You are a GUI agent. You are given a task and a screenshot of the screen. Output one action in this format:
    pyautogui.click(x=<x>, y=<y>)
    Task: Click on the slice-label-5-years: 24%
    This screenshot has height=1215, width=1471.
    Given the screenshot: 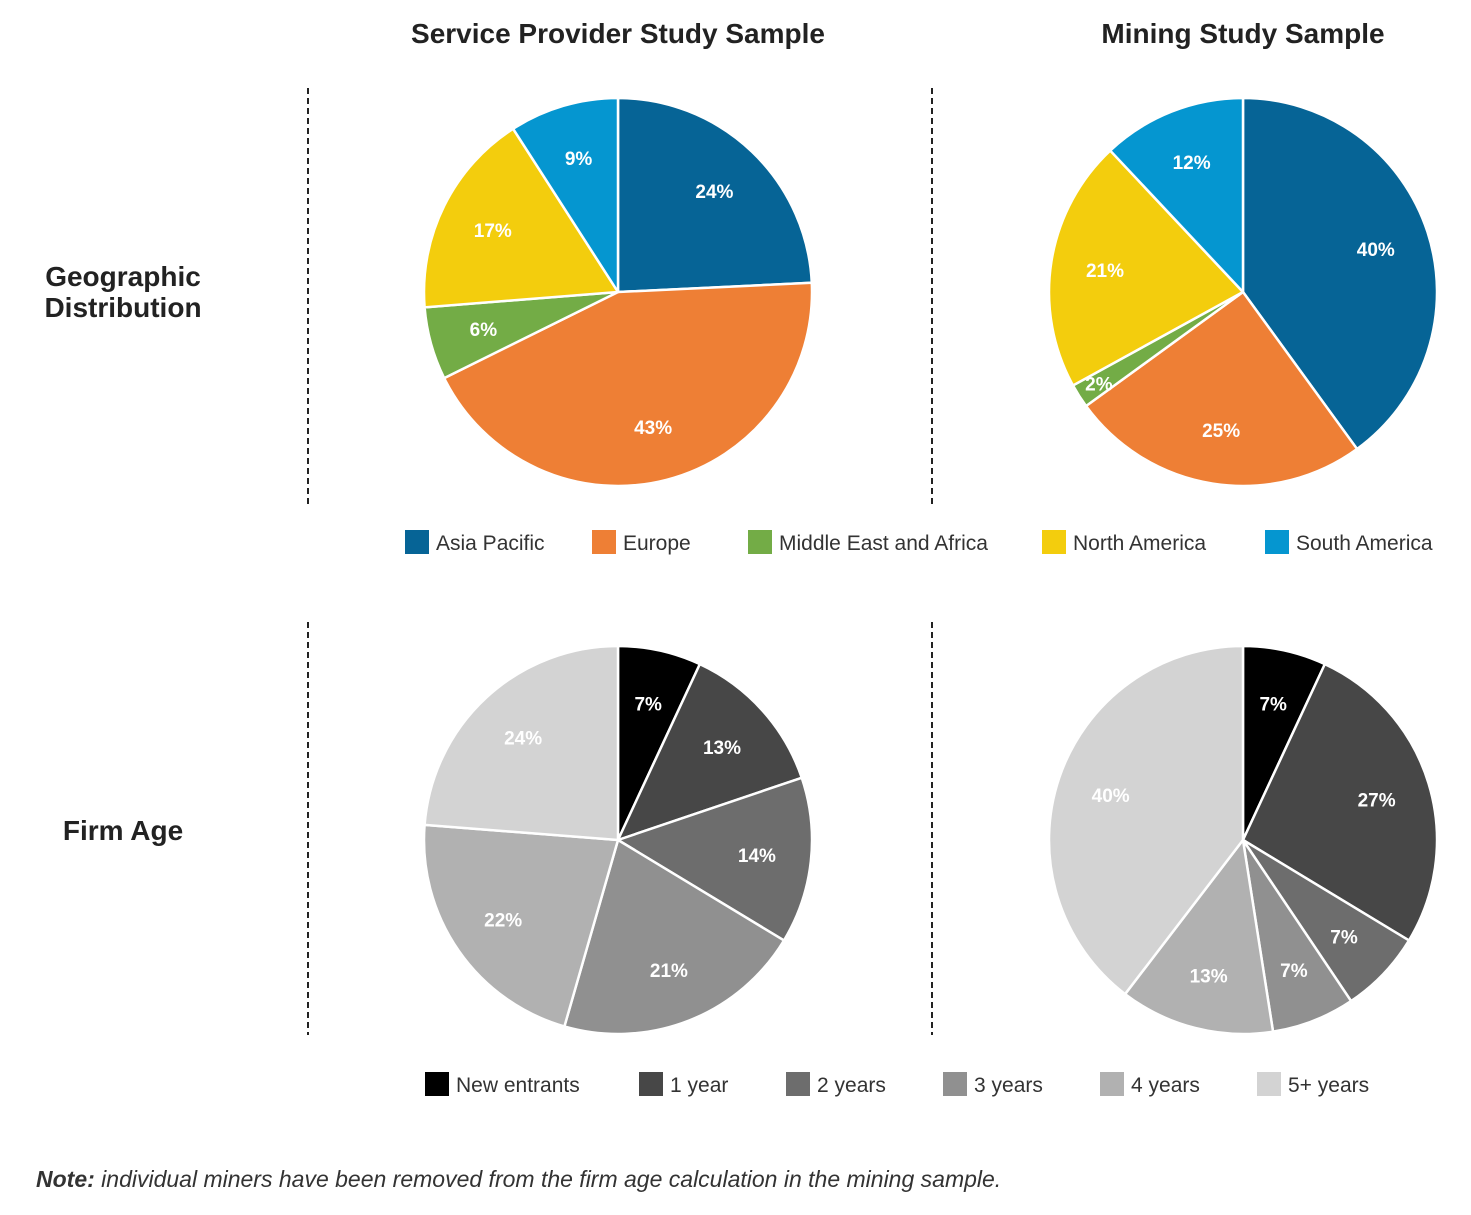 What is the action you would take?
    pyautogui.click(x=523, y=739)
    